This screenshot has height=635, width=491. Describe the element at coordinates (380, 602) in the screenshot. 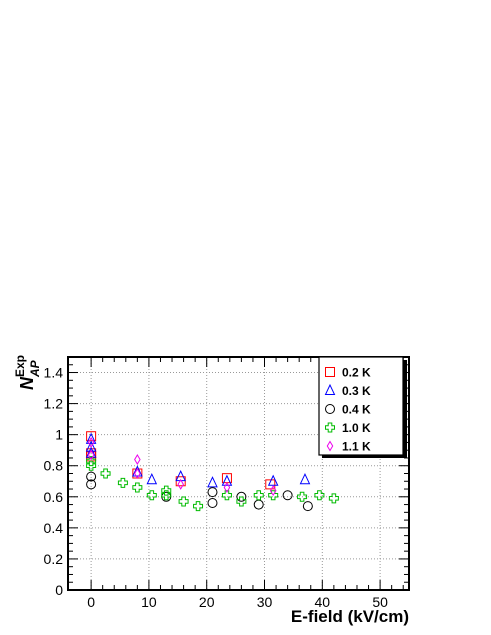

I see `x-tick-label: 50` at that location.